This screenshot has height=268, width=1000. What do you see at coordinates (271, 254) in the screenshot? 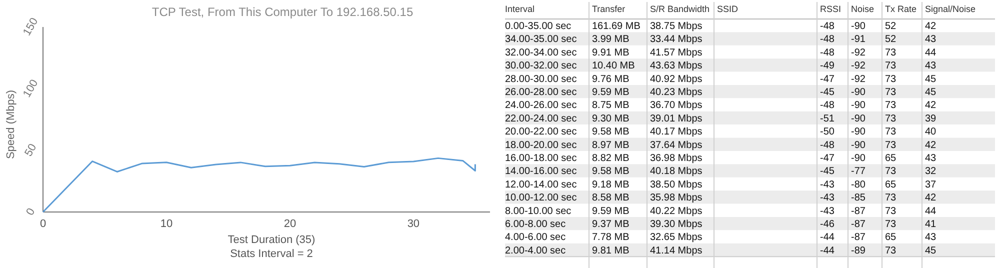
I see `text: Stats Interval = 2` at bounding box center [271, 254].